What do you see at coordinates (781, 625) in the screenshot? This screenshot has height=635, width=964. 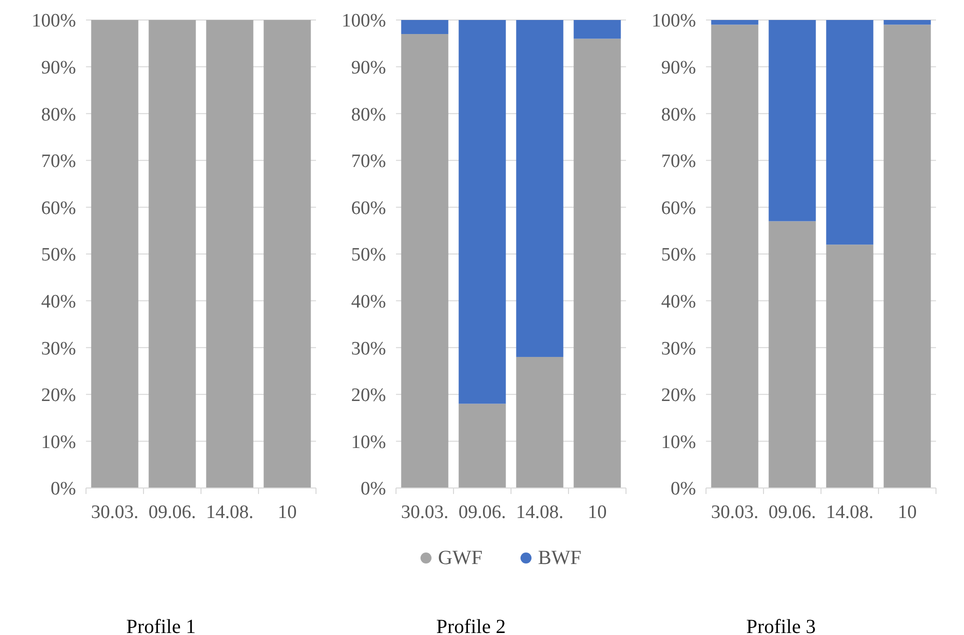 I see `text: Profile 3` at bounding box center [781, 625].